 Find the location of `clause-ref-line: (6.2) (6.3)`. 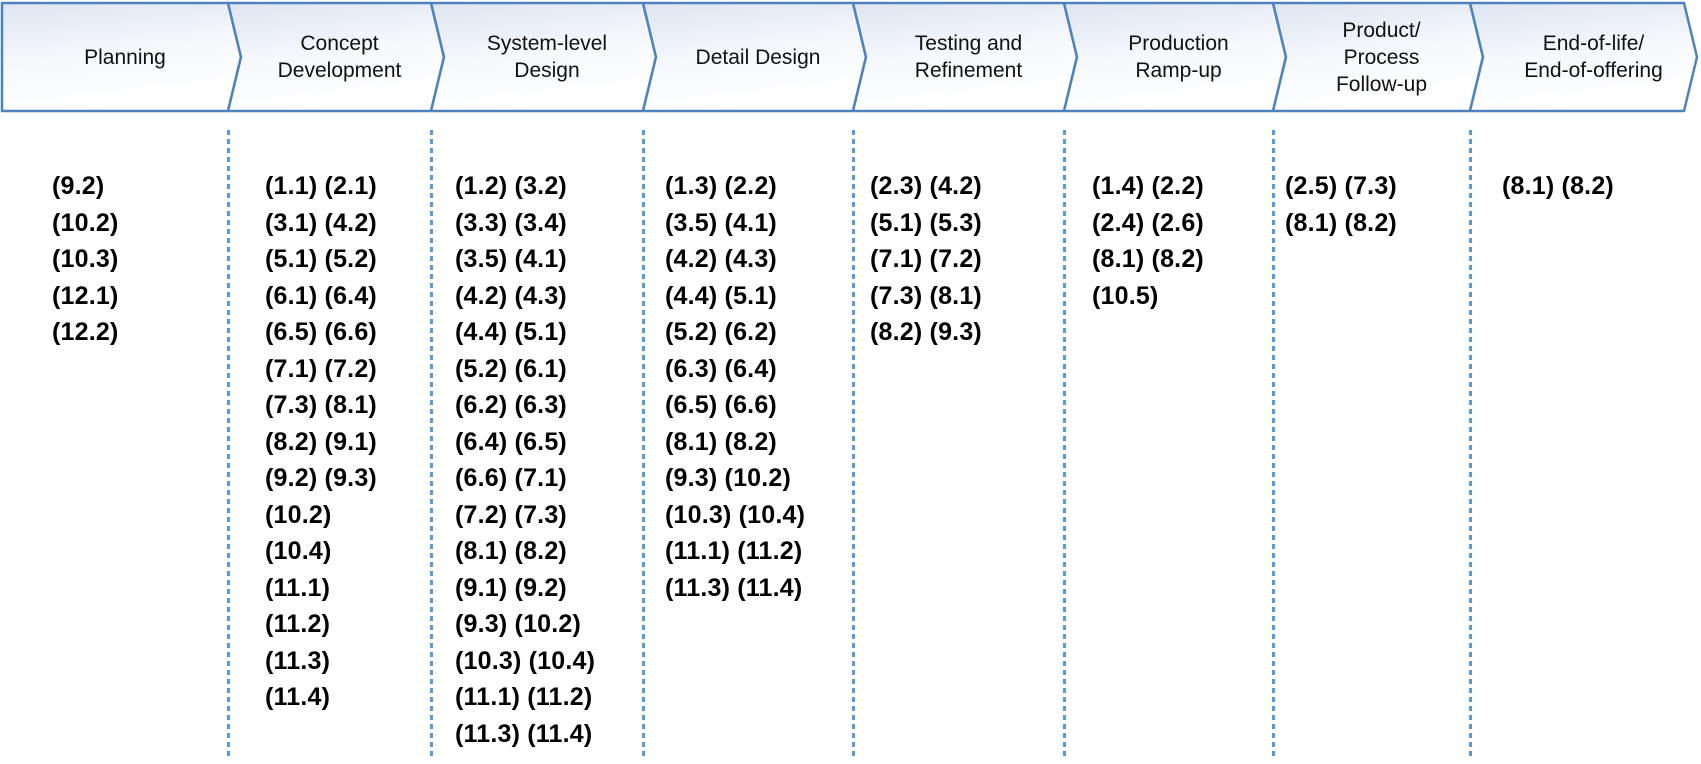

clause-ref-line: (6.2) (6.3) is located at coordinates (511, 405).